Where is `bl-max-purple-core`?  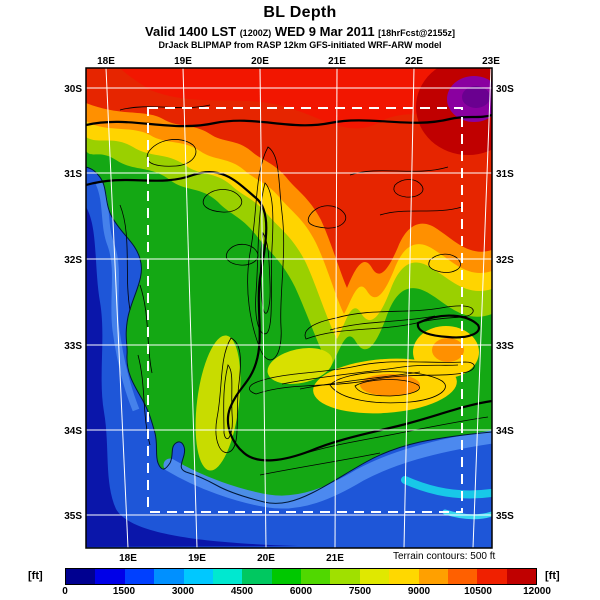 bl-max-purple-core is located at coordinates (476, 97).